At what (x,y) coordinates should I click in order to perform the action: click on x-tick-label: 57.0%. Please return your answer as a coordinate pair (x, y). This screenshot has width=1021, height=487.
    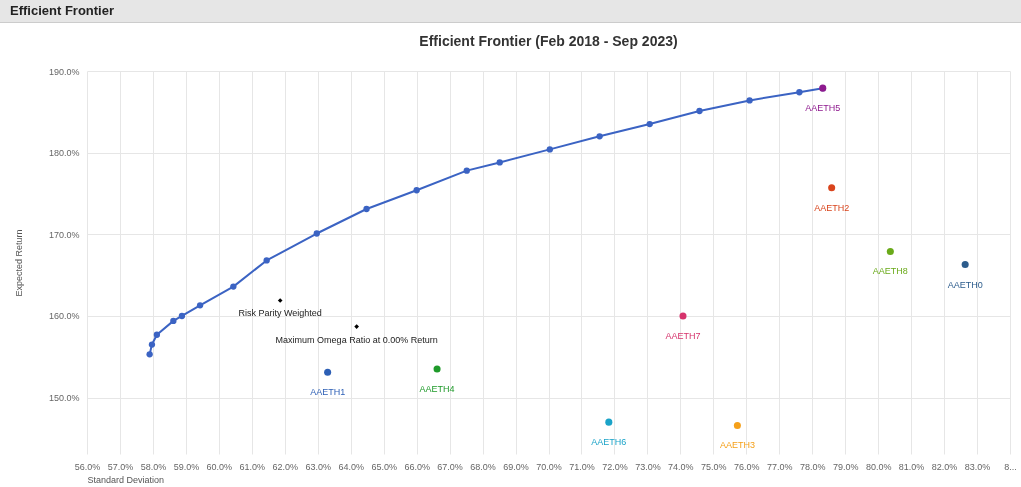
    Looking at the image, I should click on (120, 466).